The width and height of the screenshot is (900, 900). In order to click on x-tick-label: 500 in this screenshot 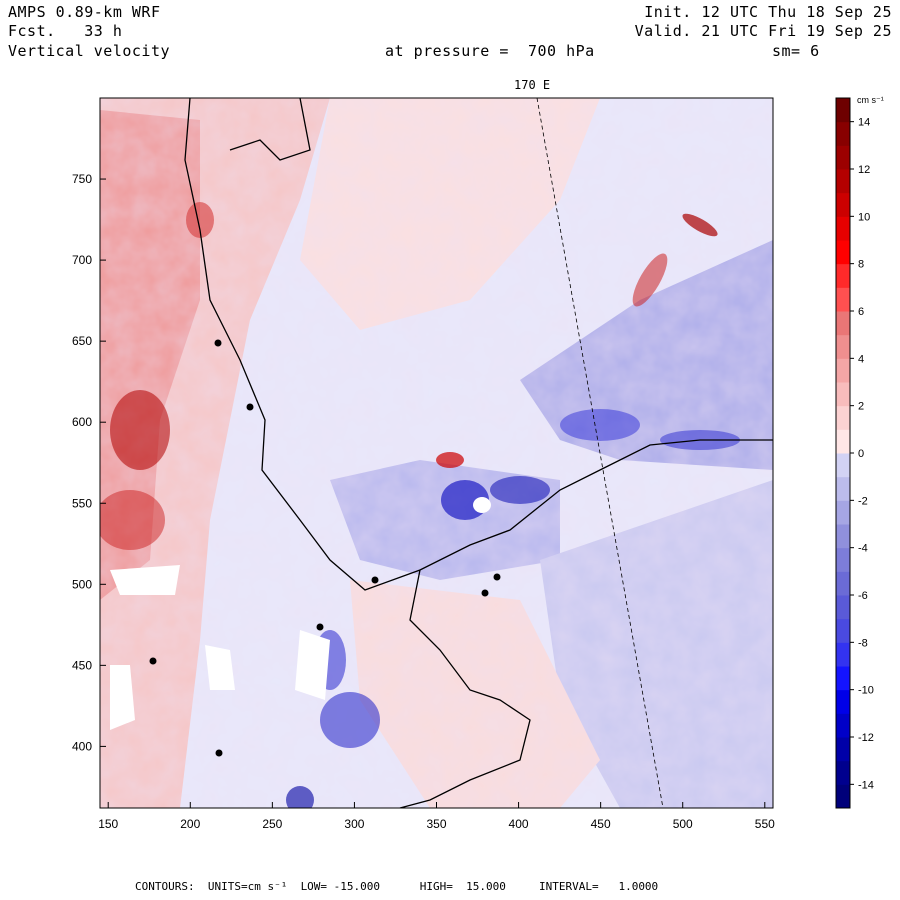, I will do `click(683, 824)`.